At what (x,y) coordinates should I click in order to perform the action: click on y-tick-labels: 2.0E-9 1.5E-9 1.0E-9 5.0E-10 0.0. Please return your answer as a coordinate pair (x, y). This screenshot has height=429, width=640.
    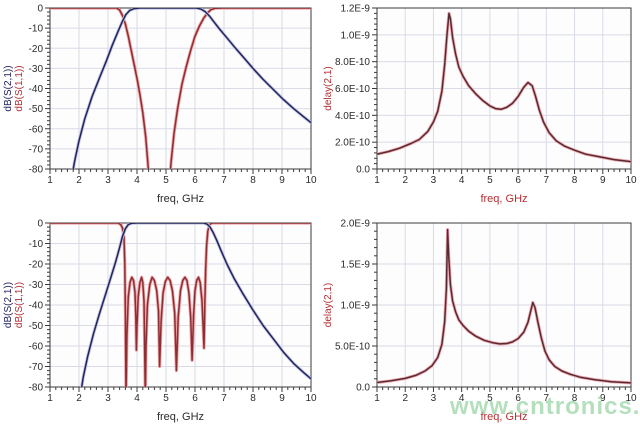
    Looking at the image, I should click on (352, 306).